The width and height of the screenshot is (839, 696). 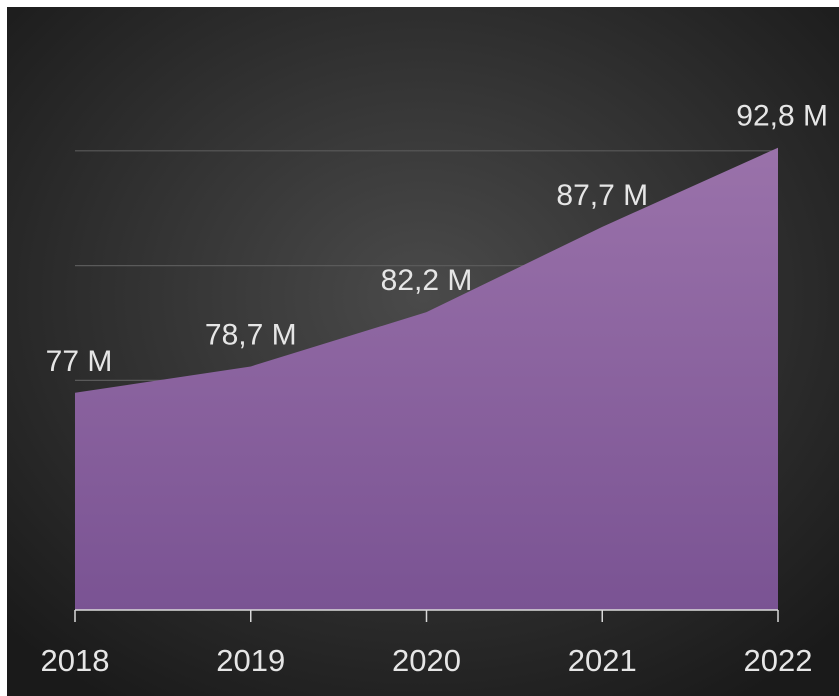 What do you see at coordinates (782, 116) in the screenshot?
I see `data-label-2022: 92,8 M` at bounding box center [782, 116].